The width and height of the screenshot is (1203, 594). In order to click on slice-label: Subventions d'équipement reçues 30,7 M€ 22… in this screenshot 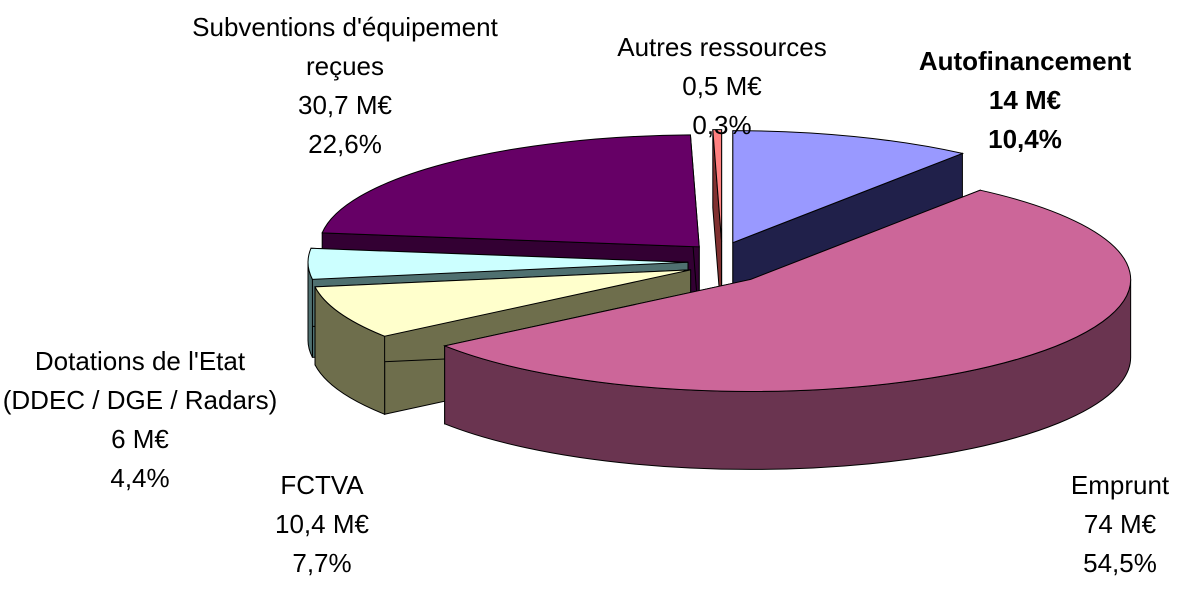, I will do `click(345, 86)`.